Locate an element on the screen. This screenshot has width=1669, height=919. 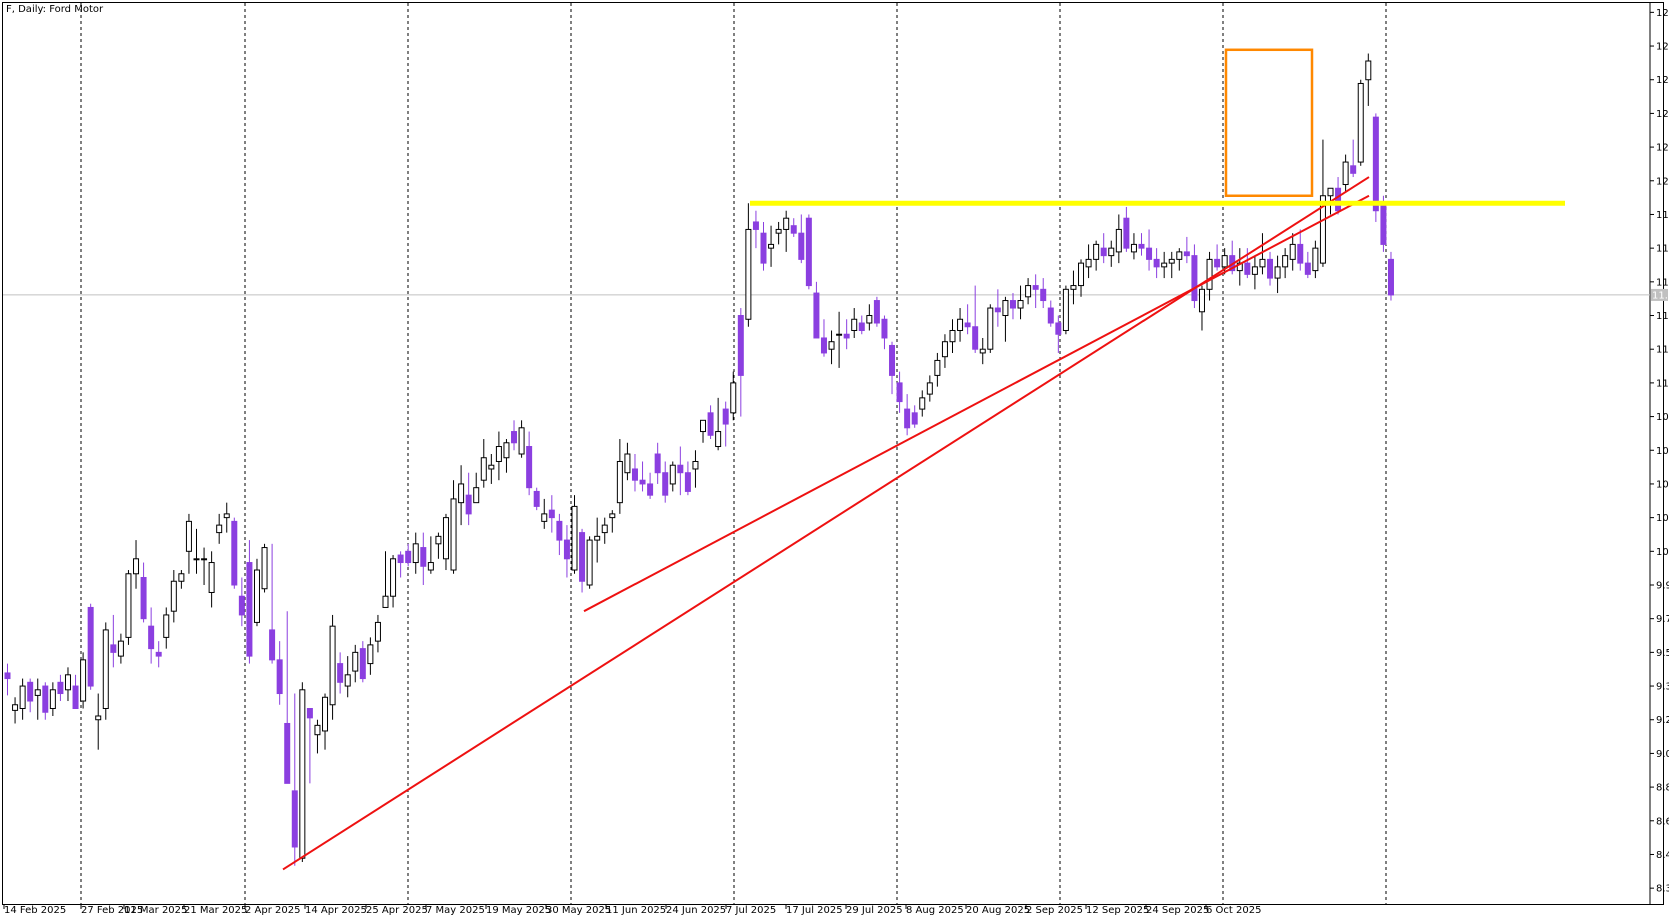
x-tick-label: 29 Jul 2025 is located at coordinates (874, 910).